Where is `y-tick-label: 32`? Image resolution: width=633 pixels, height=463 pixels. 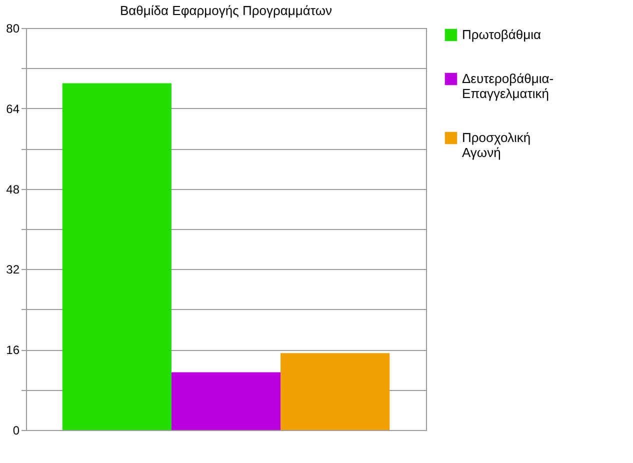
y-tick-label: 32 is located at coordinates (13, 269).